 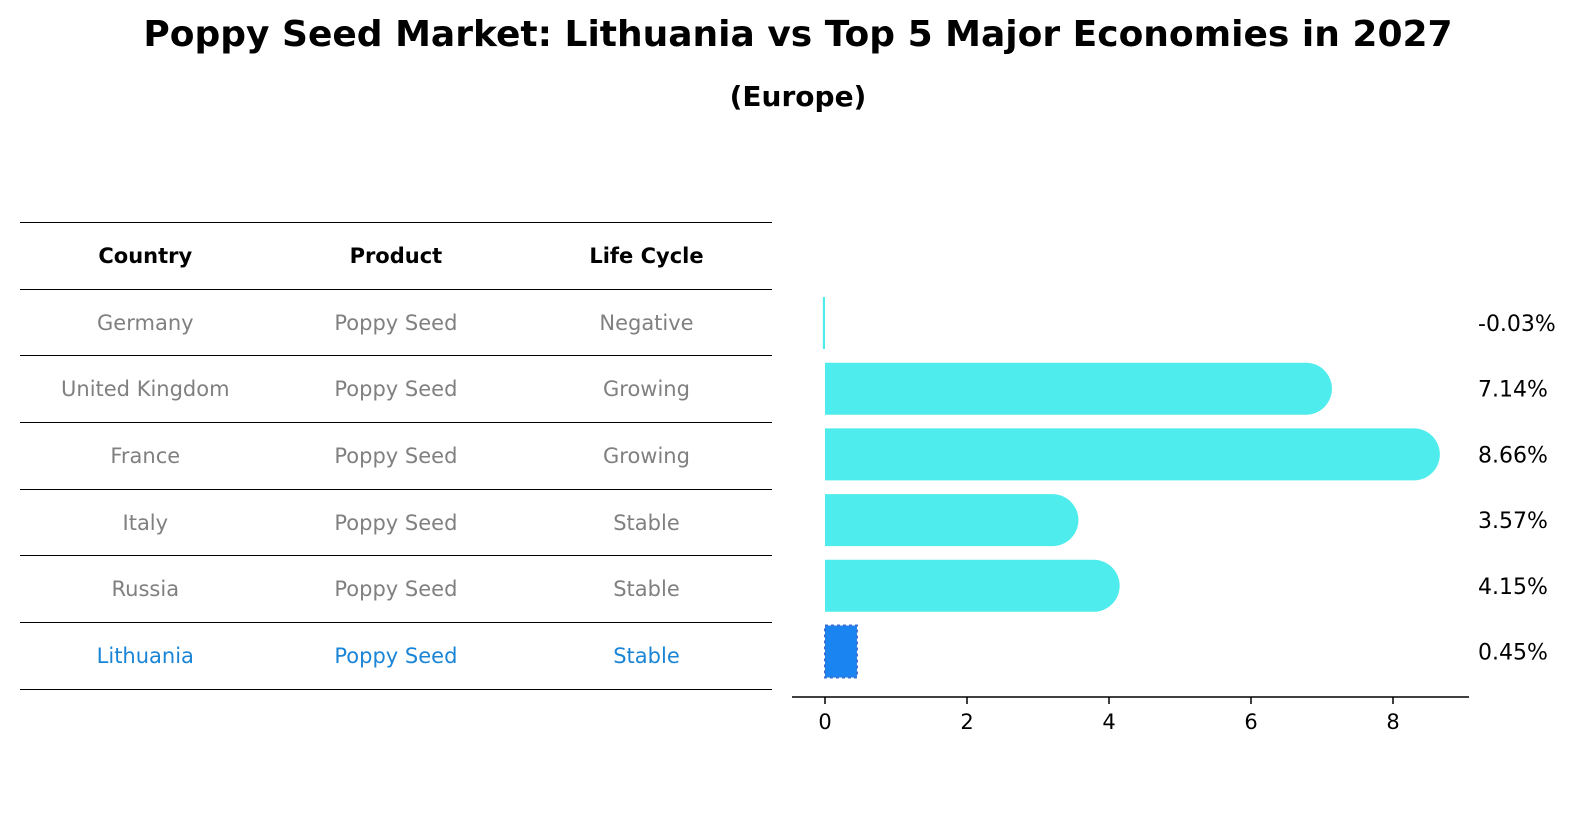 I want to click on data-label: 7.14%, so click(x=1513, y=390).